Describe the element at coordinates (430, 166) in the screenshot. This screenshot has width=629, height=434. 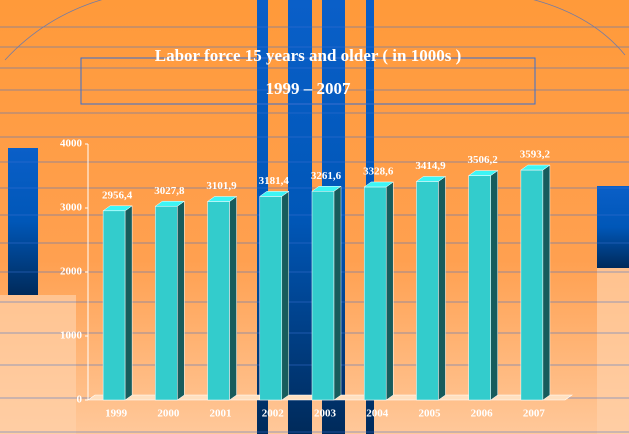
I see `value-label: 3414,9` at that location.